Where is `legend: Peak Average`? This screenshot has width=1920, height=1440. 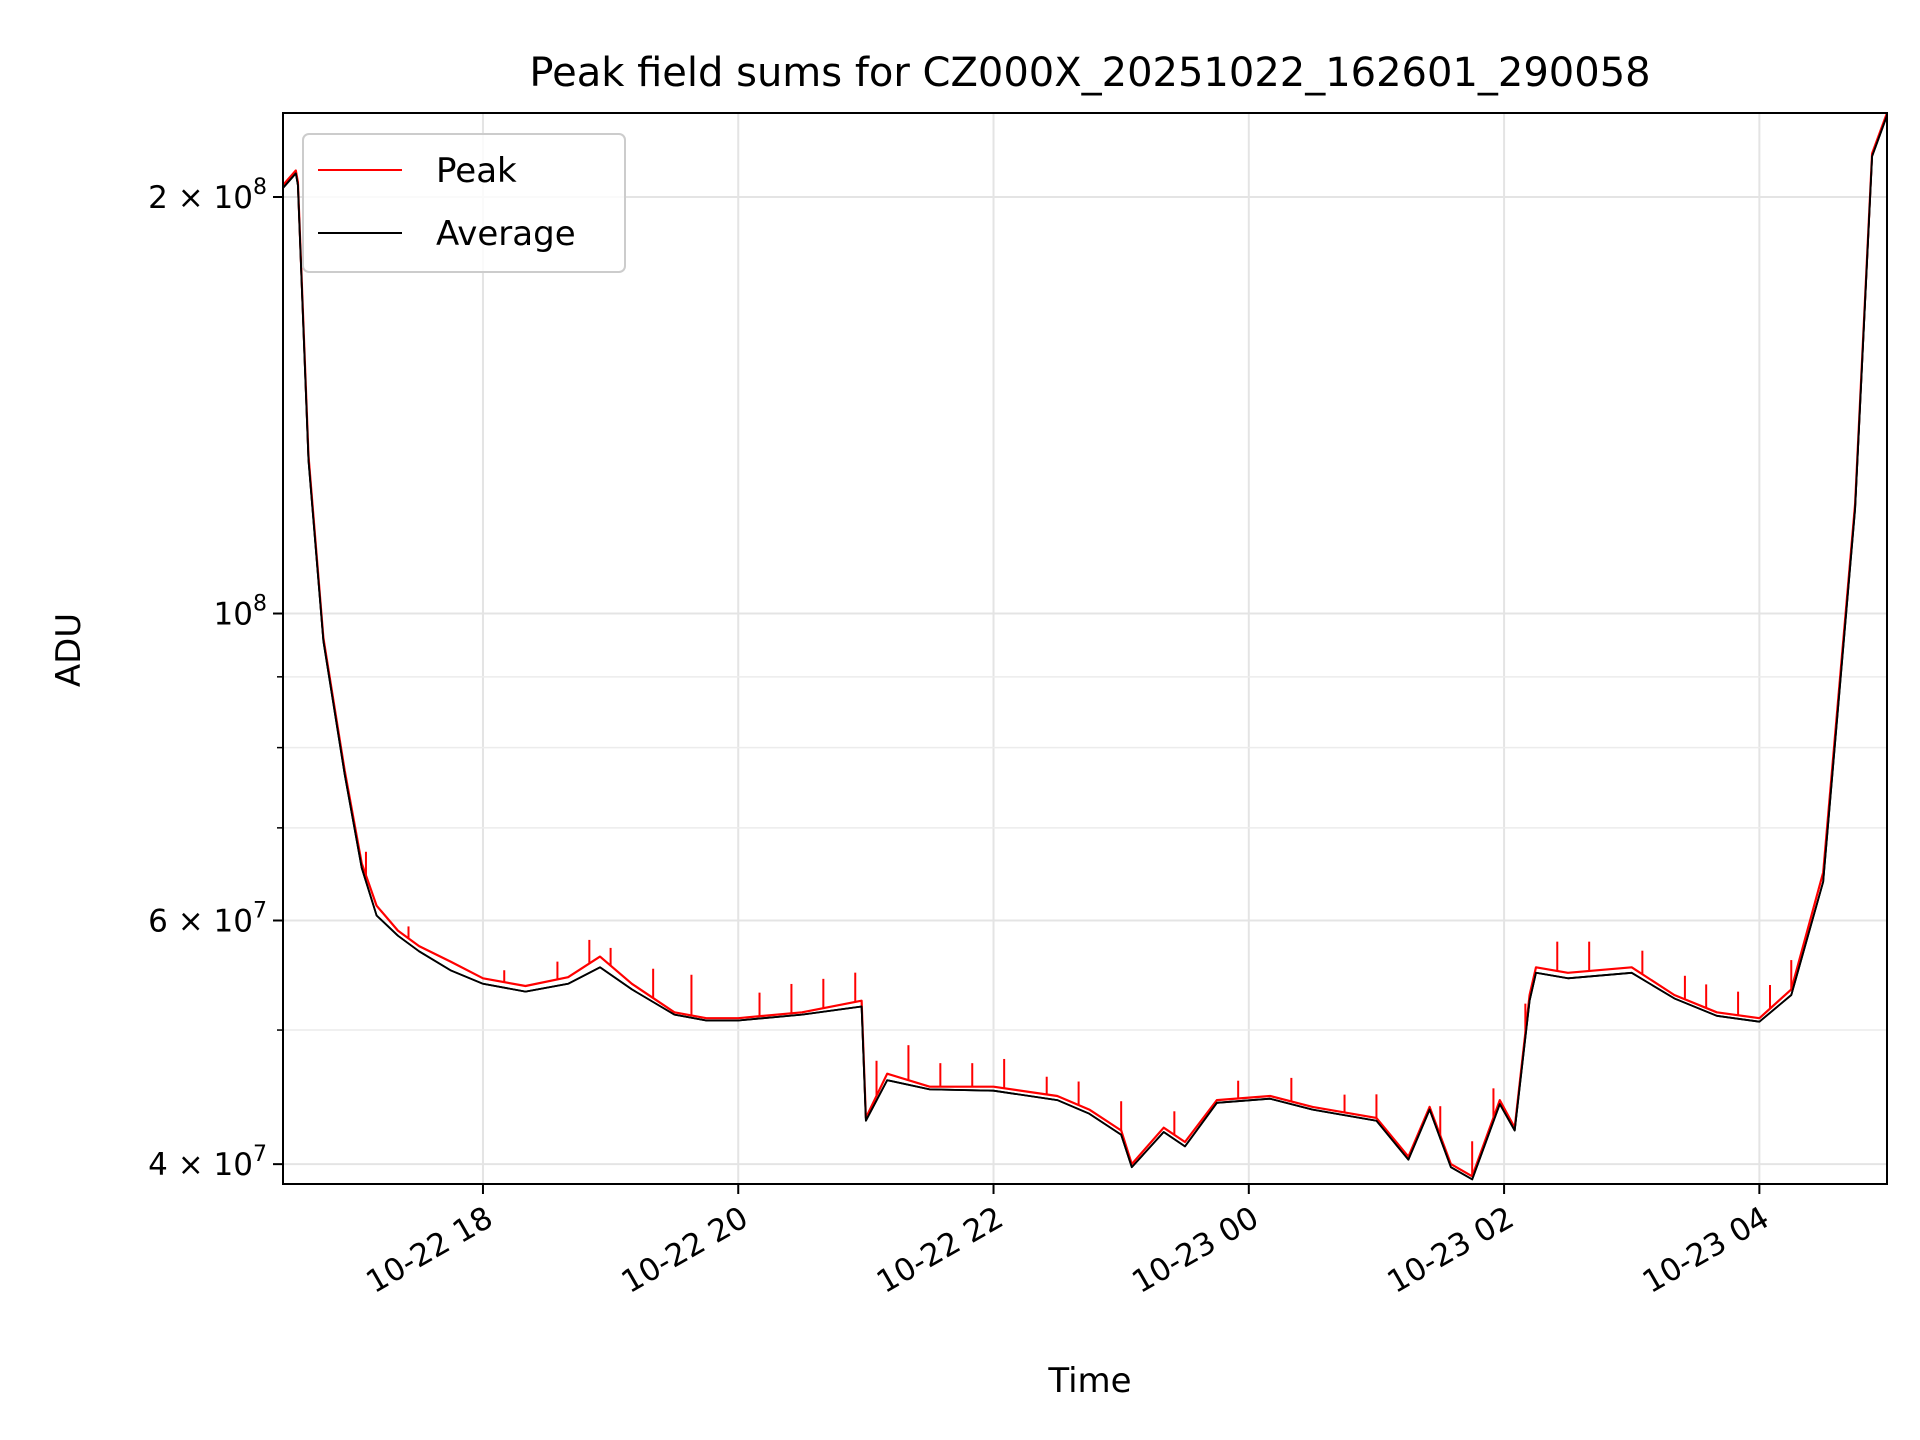
legend: Peak Average is located at coordinates (464, 203).